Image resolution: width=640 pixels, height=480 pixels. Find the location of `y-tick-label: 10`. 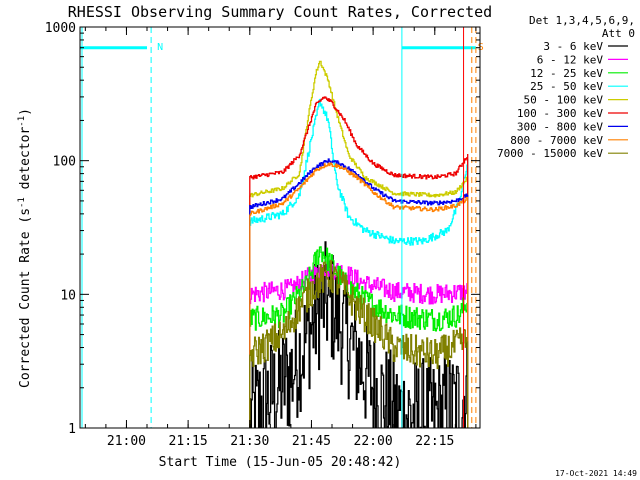

y-tick-label: 10 is located at coordinates (68, 295).